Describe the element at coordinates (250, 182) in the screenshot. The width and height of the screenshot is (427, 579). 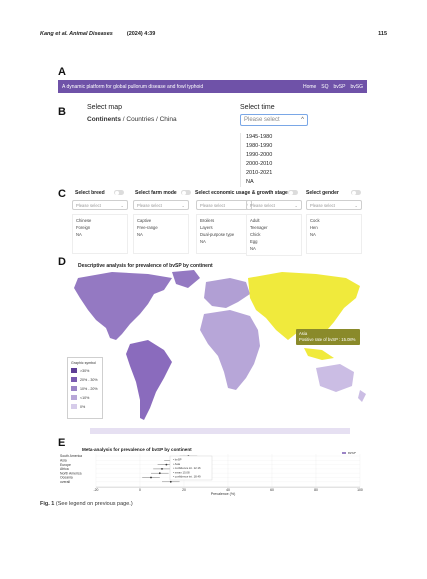
I see `time-option: NA` at that location.